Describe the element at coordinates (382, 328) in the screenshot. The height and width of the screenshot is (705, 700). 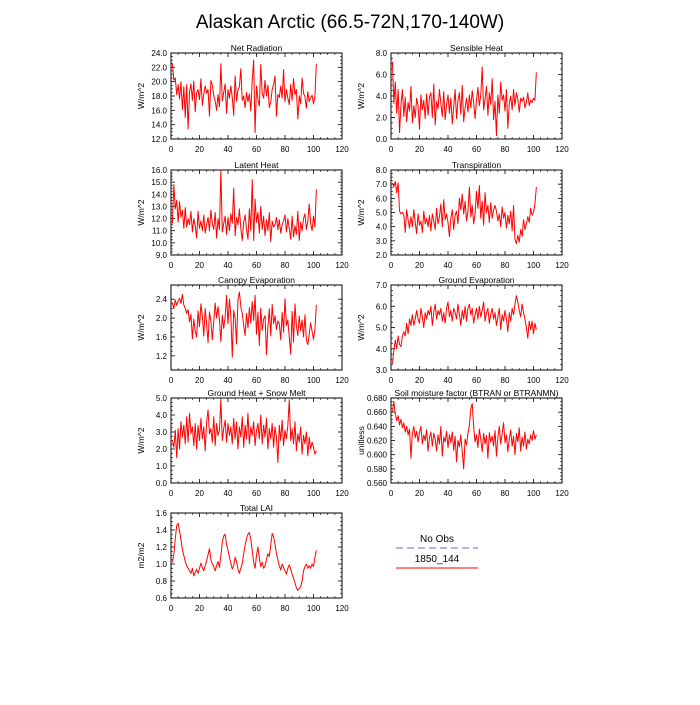
I see `y-tick-label: 5.0` at that location.